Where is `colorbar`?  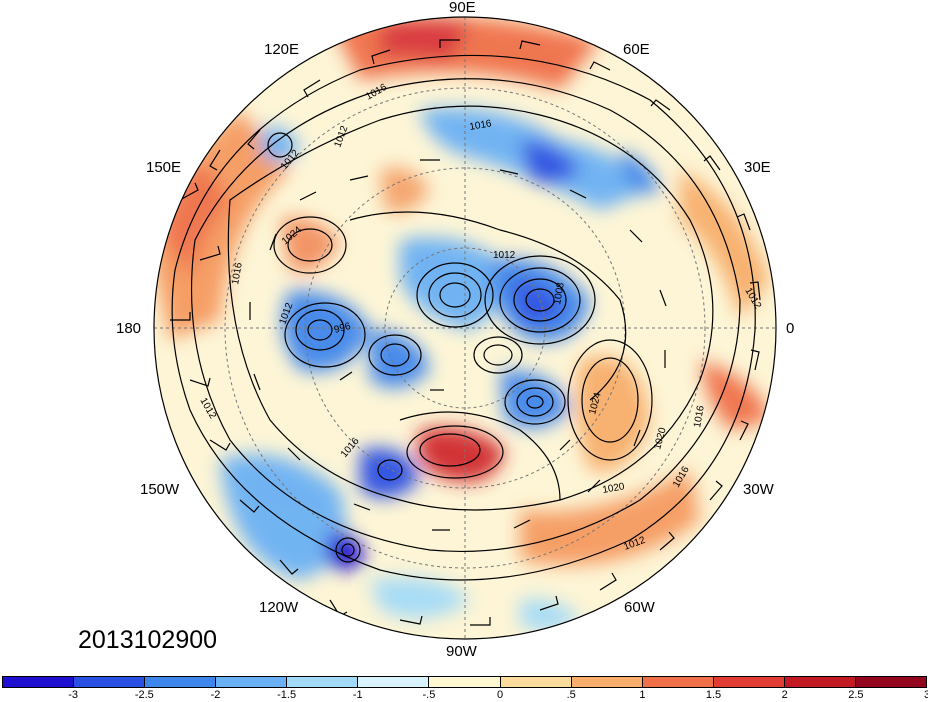
colorbar is located at coordinates (464, 682).